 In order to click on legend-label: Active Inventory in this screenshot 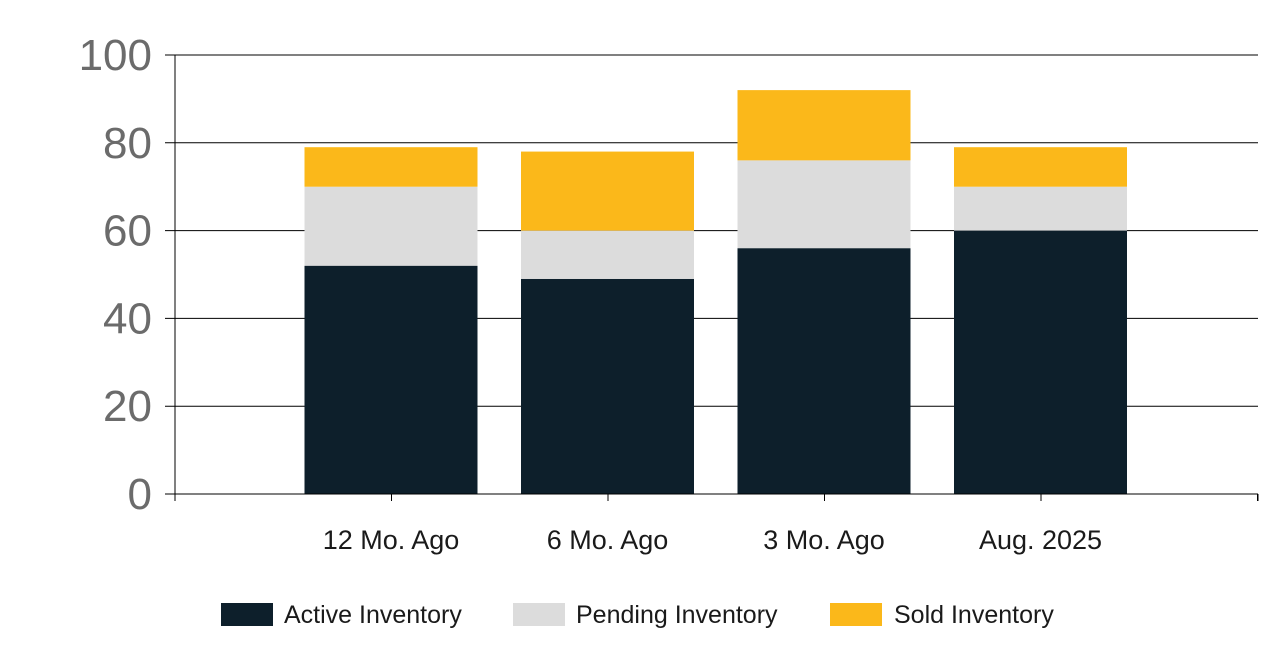, I will do `click(373, 615)`.